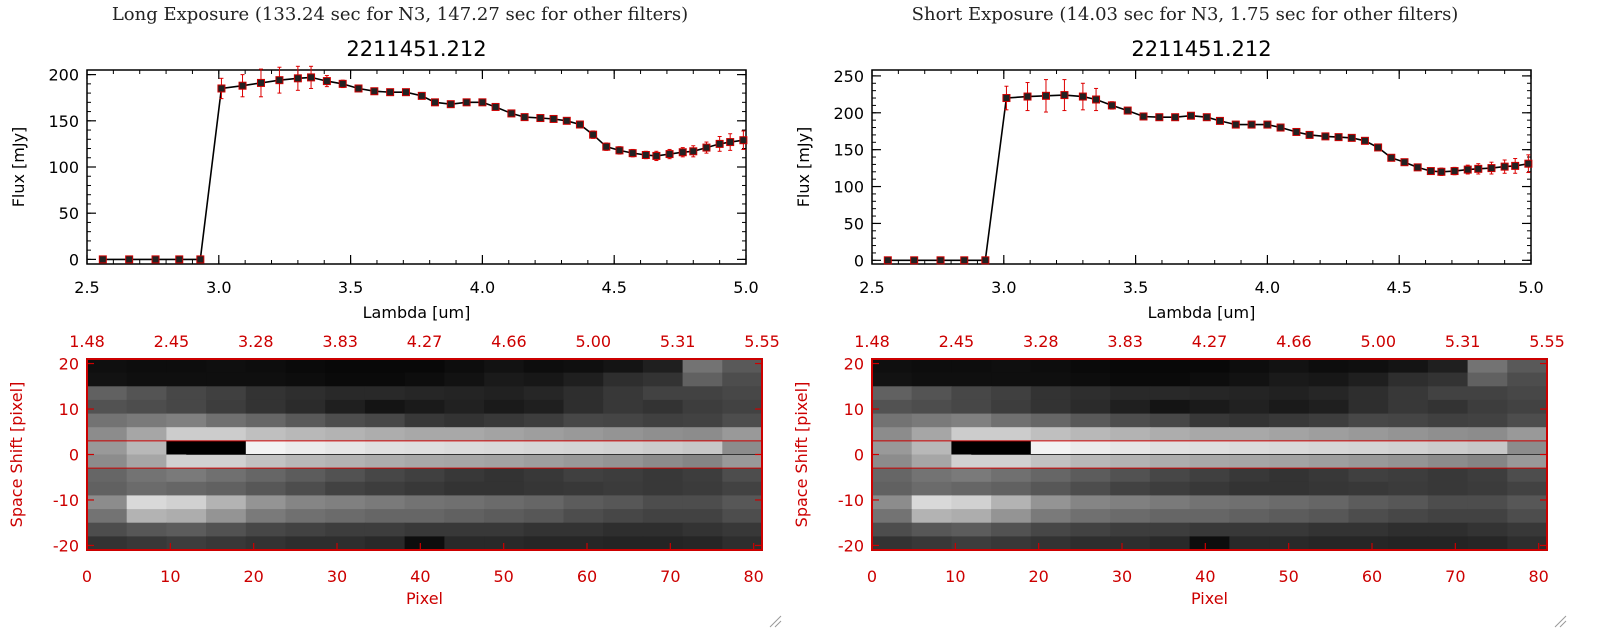  What do you see at coordinates (848, 150) in the screenshot?
I see `y-tick-label: 150` at bounding box center [848, 150].